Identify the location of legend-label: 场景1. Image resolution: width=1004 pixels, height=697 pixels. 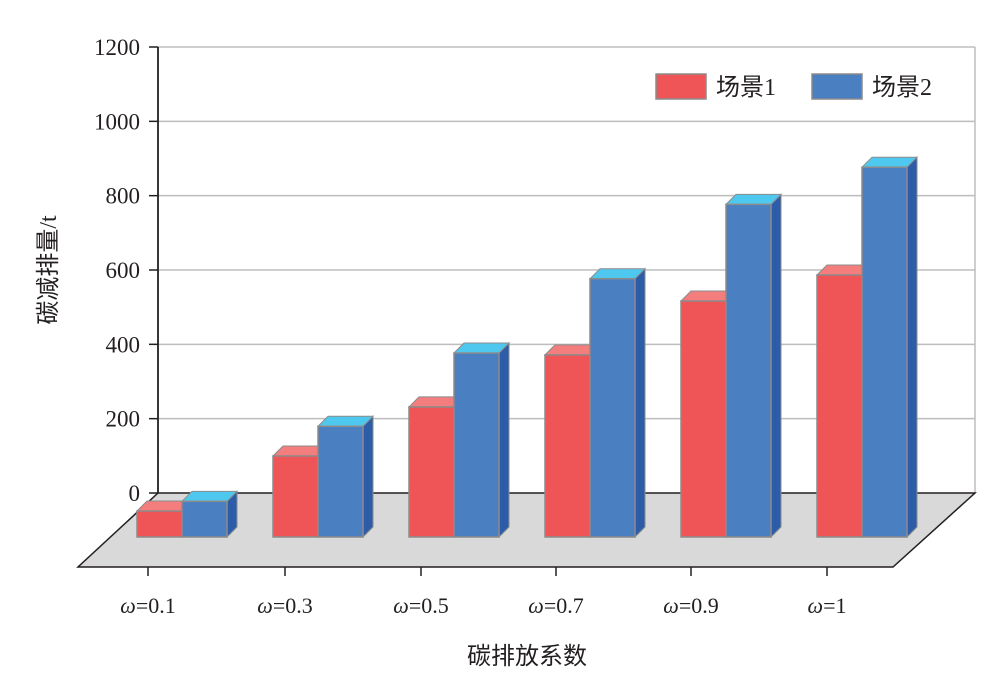
(746, 88).